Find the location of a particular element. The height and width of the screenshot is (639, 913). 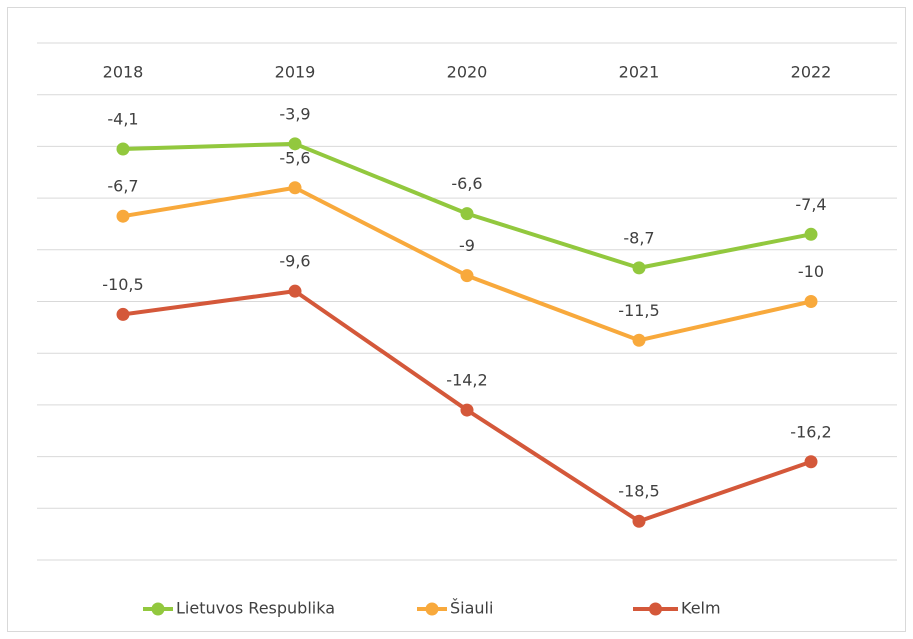

data-label: -4,1 is located at coordinates (122, 118).